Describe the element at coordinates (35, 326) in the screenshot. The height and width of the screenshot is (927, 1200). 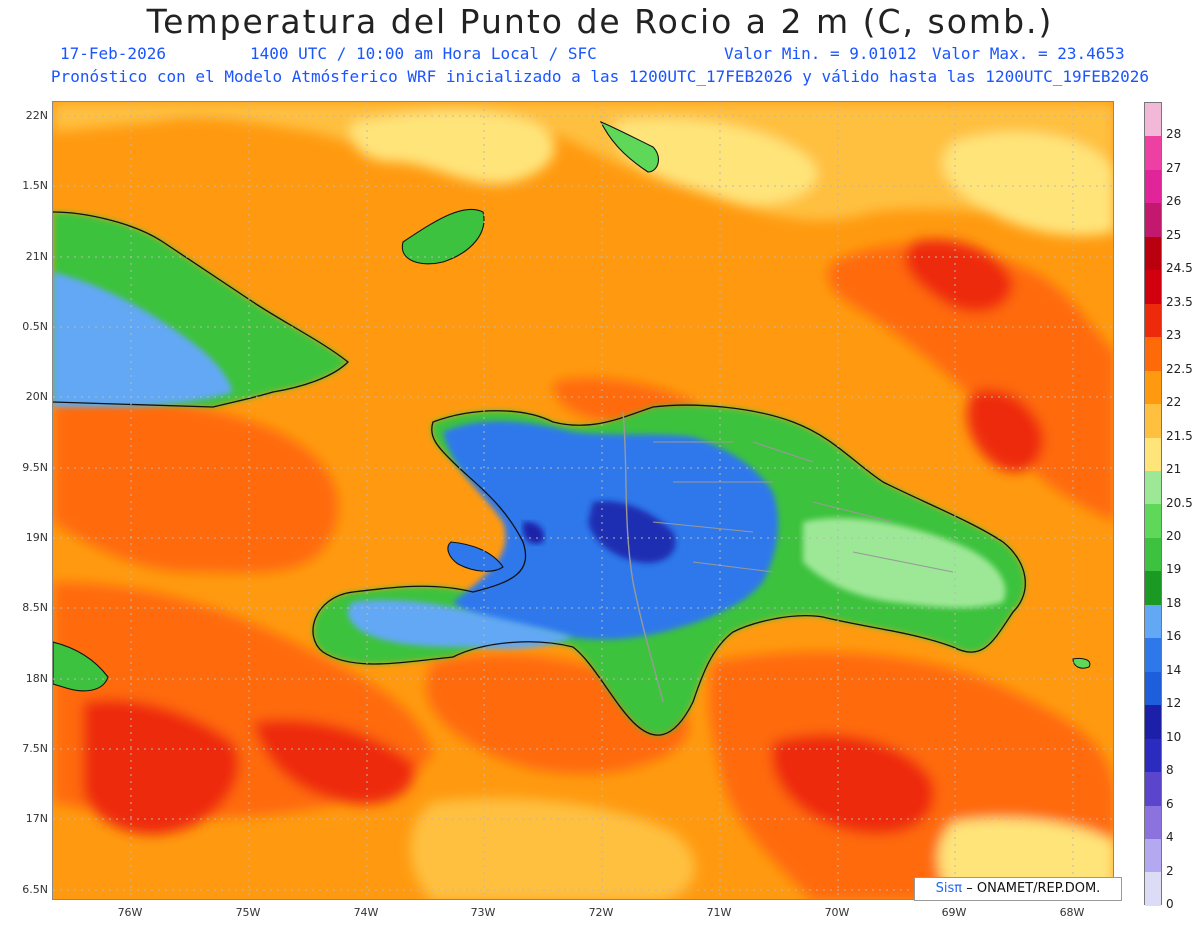
I see `lat-label: 0.5N` at that location.